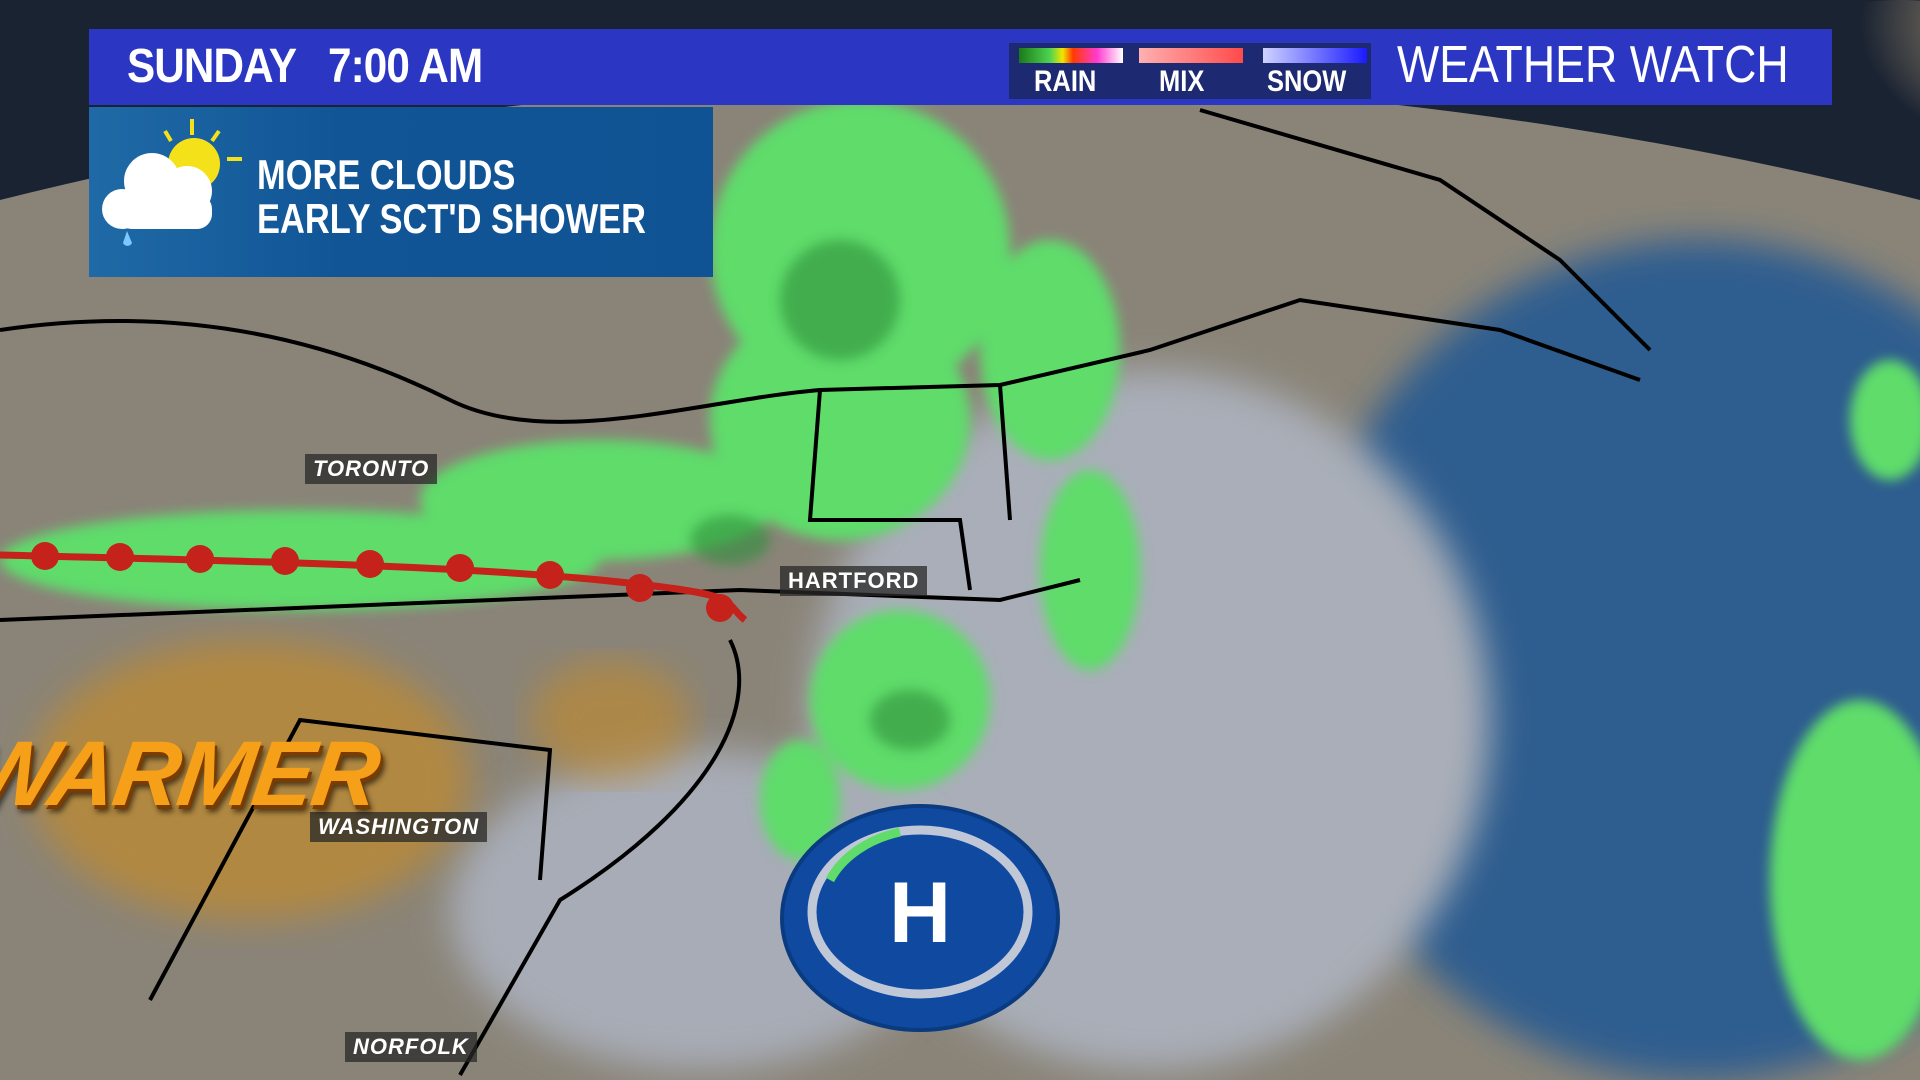  Describe the element at coordinates (1065, 81) in the screenshot. I see `rain-label: RAIN` at that location.